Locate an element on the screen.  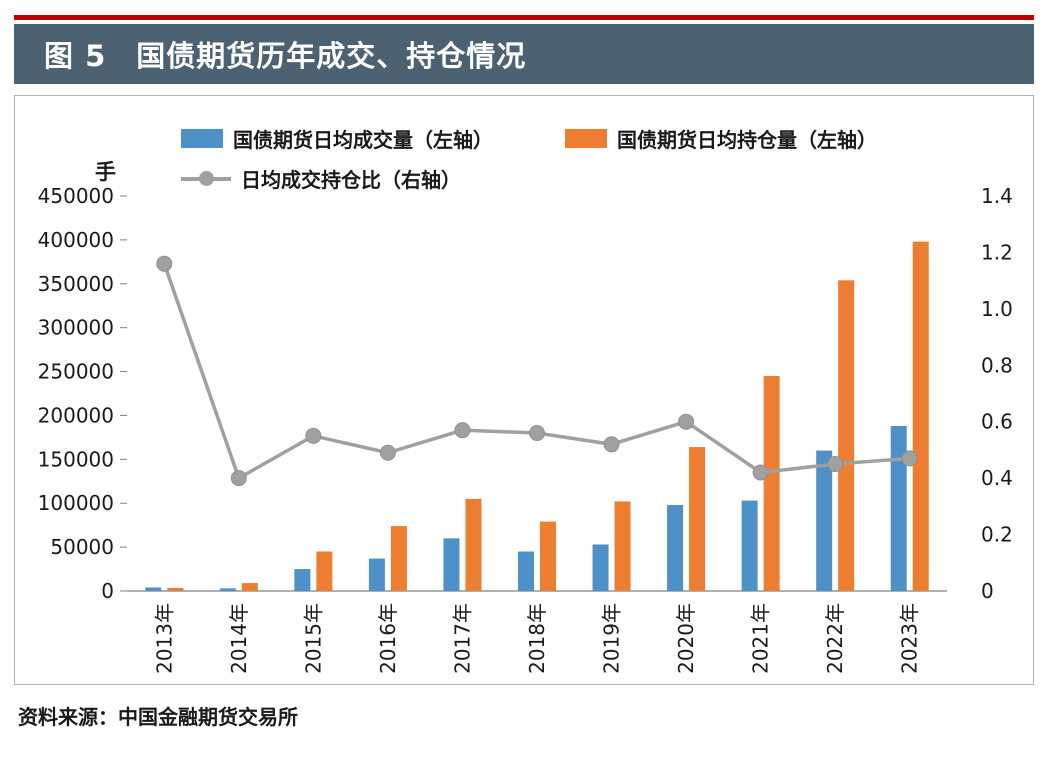
y-axis-left-label: 0 is located at coordinates (107, 591).